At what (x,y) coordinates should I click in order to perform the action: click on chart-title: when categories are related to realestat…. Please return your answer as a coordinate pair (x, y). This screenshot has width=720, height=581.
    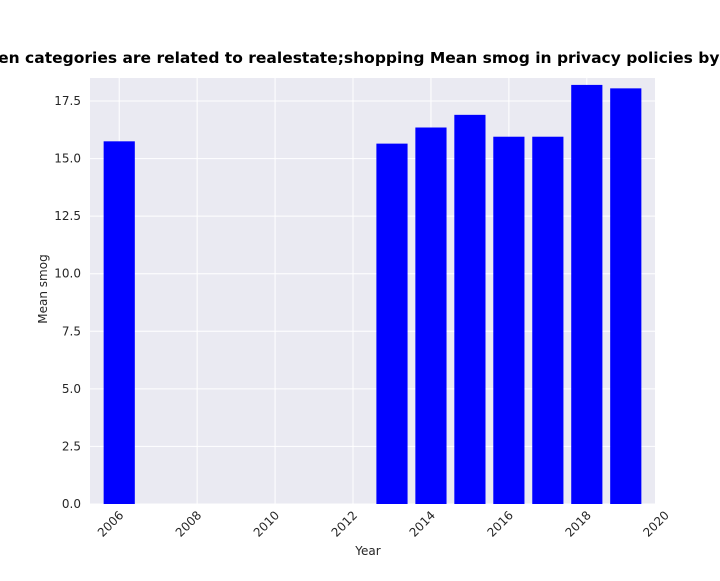
    Looking at the image, I should click on (360, 58).